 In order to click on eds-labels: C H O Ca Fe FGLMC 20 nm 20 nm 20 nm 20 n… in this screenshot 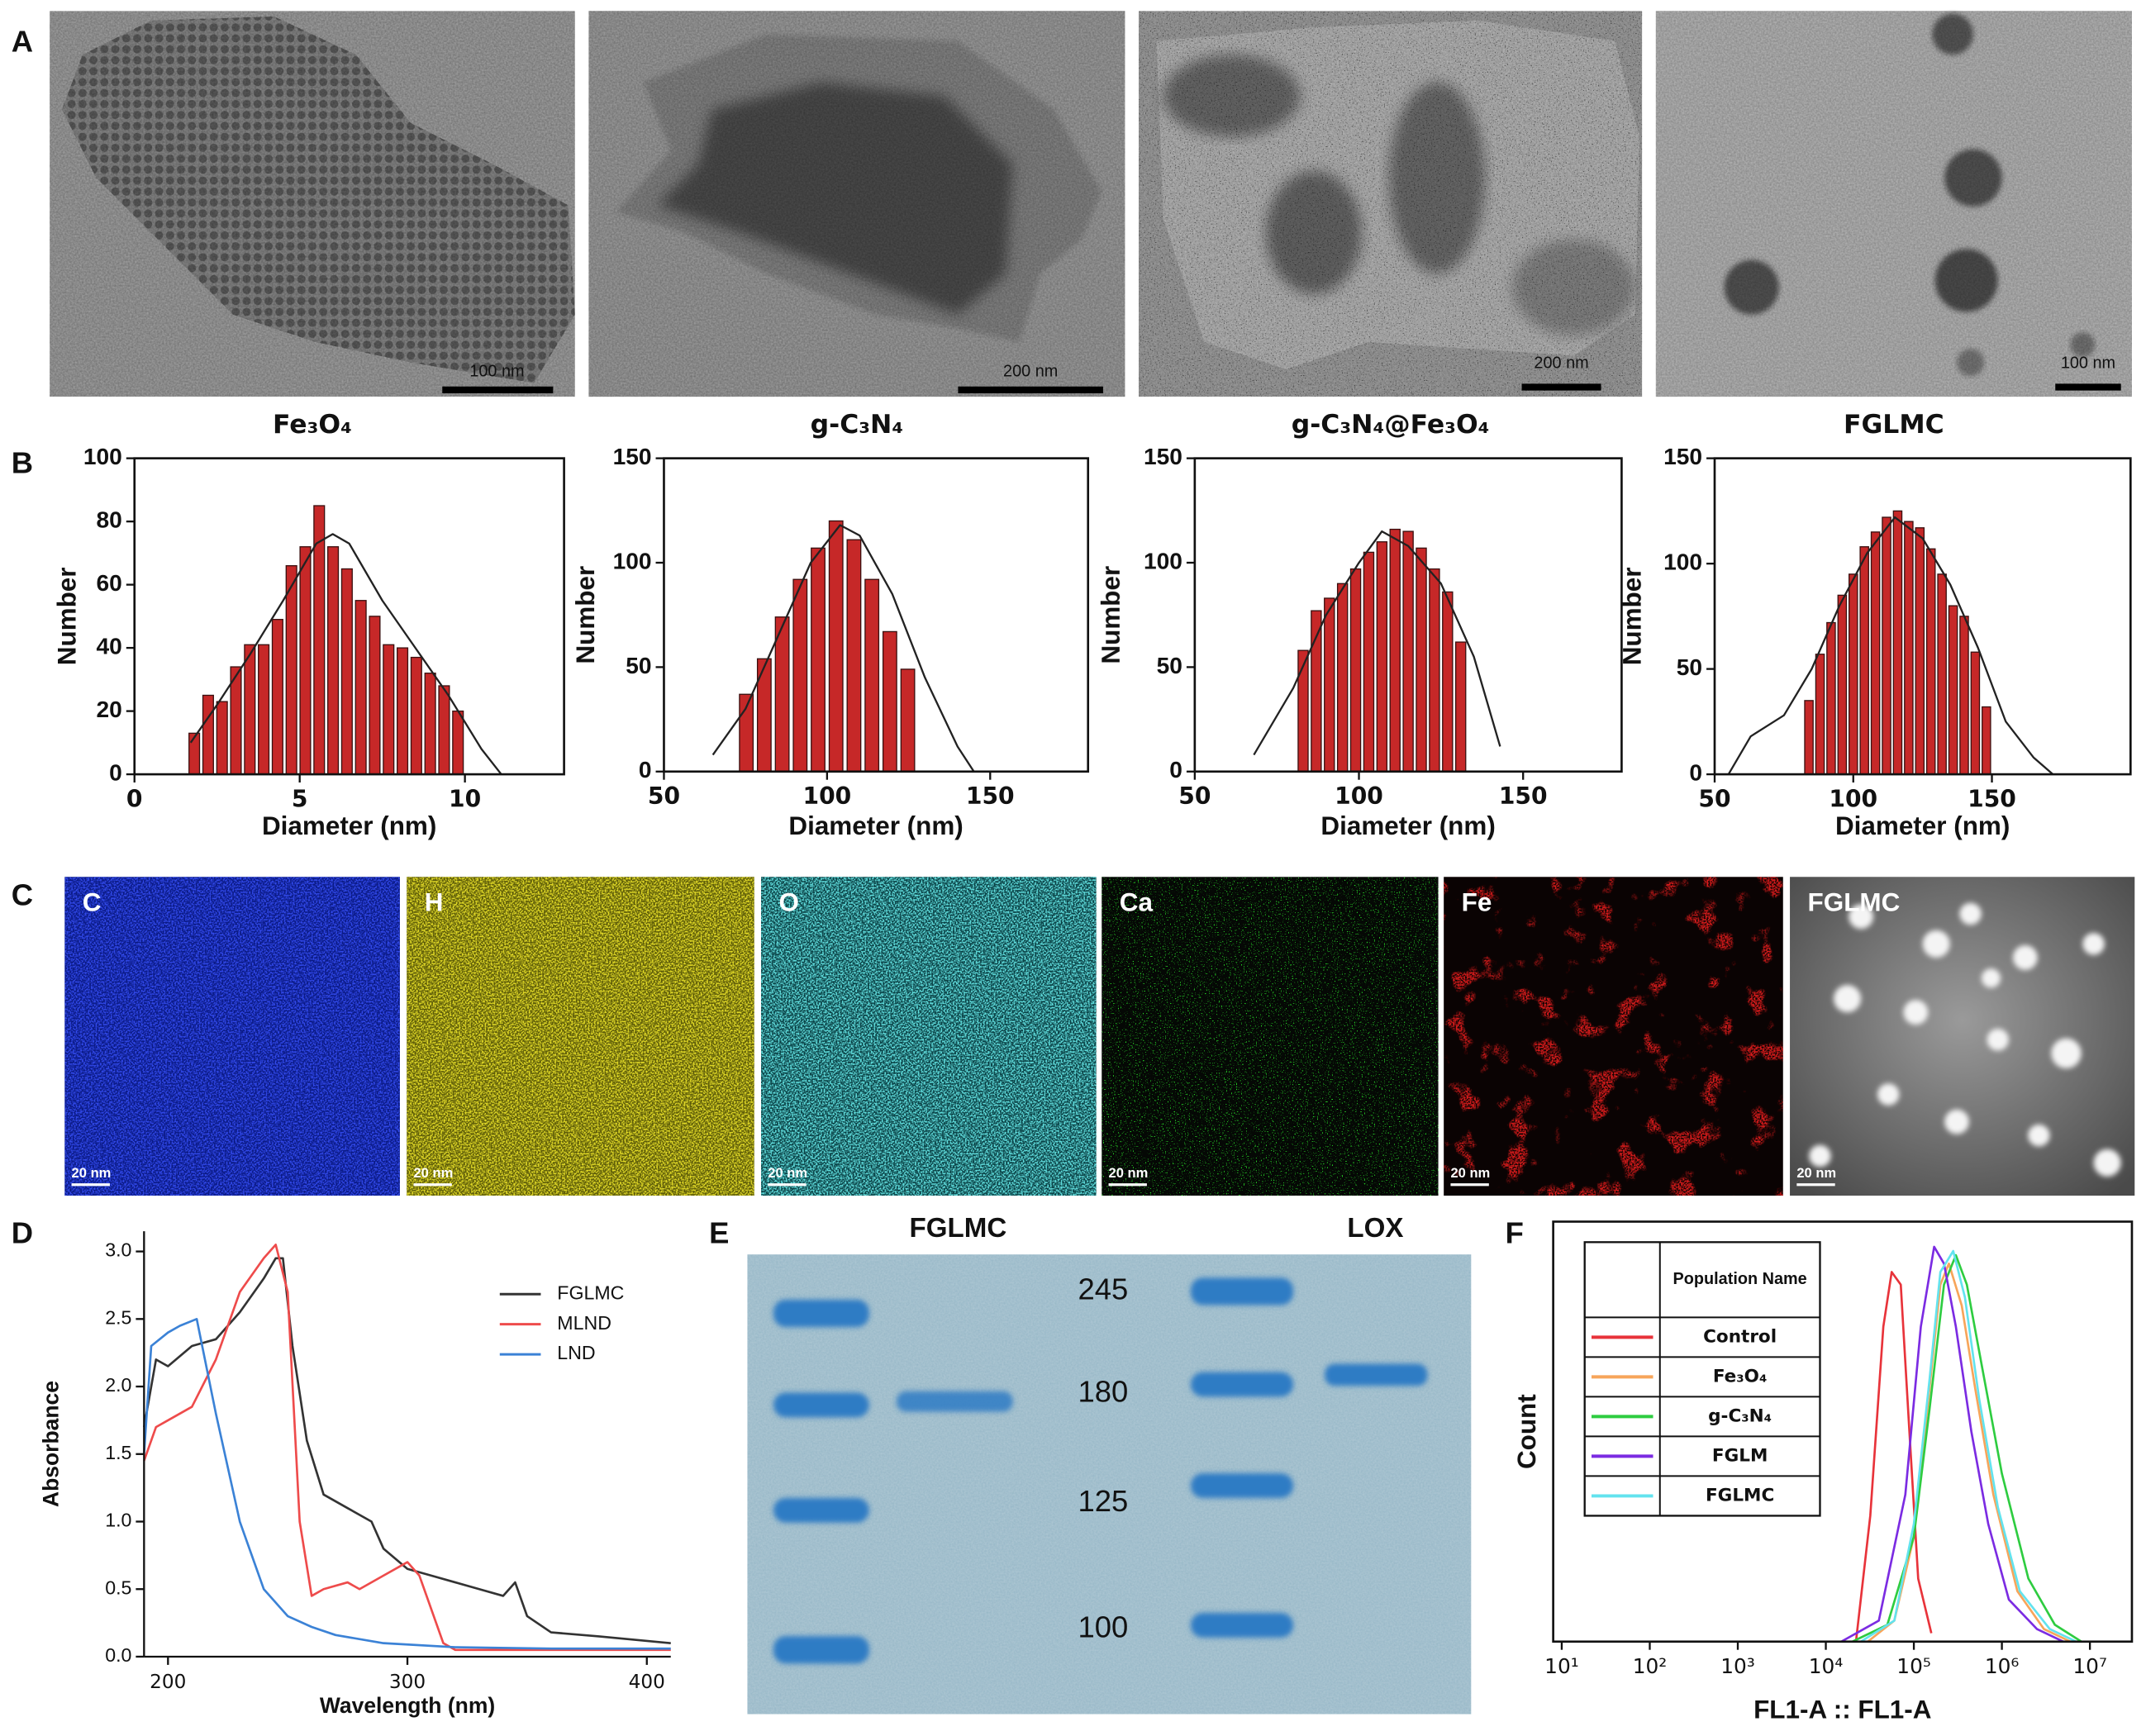, I will do `click(986, 1037)`.